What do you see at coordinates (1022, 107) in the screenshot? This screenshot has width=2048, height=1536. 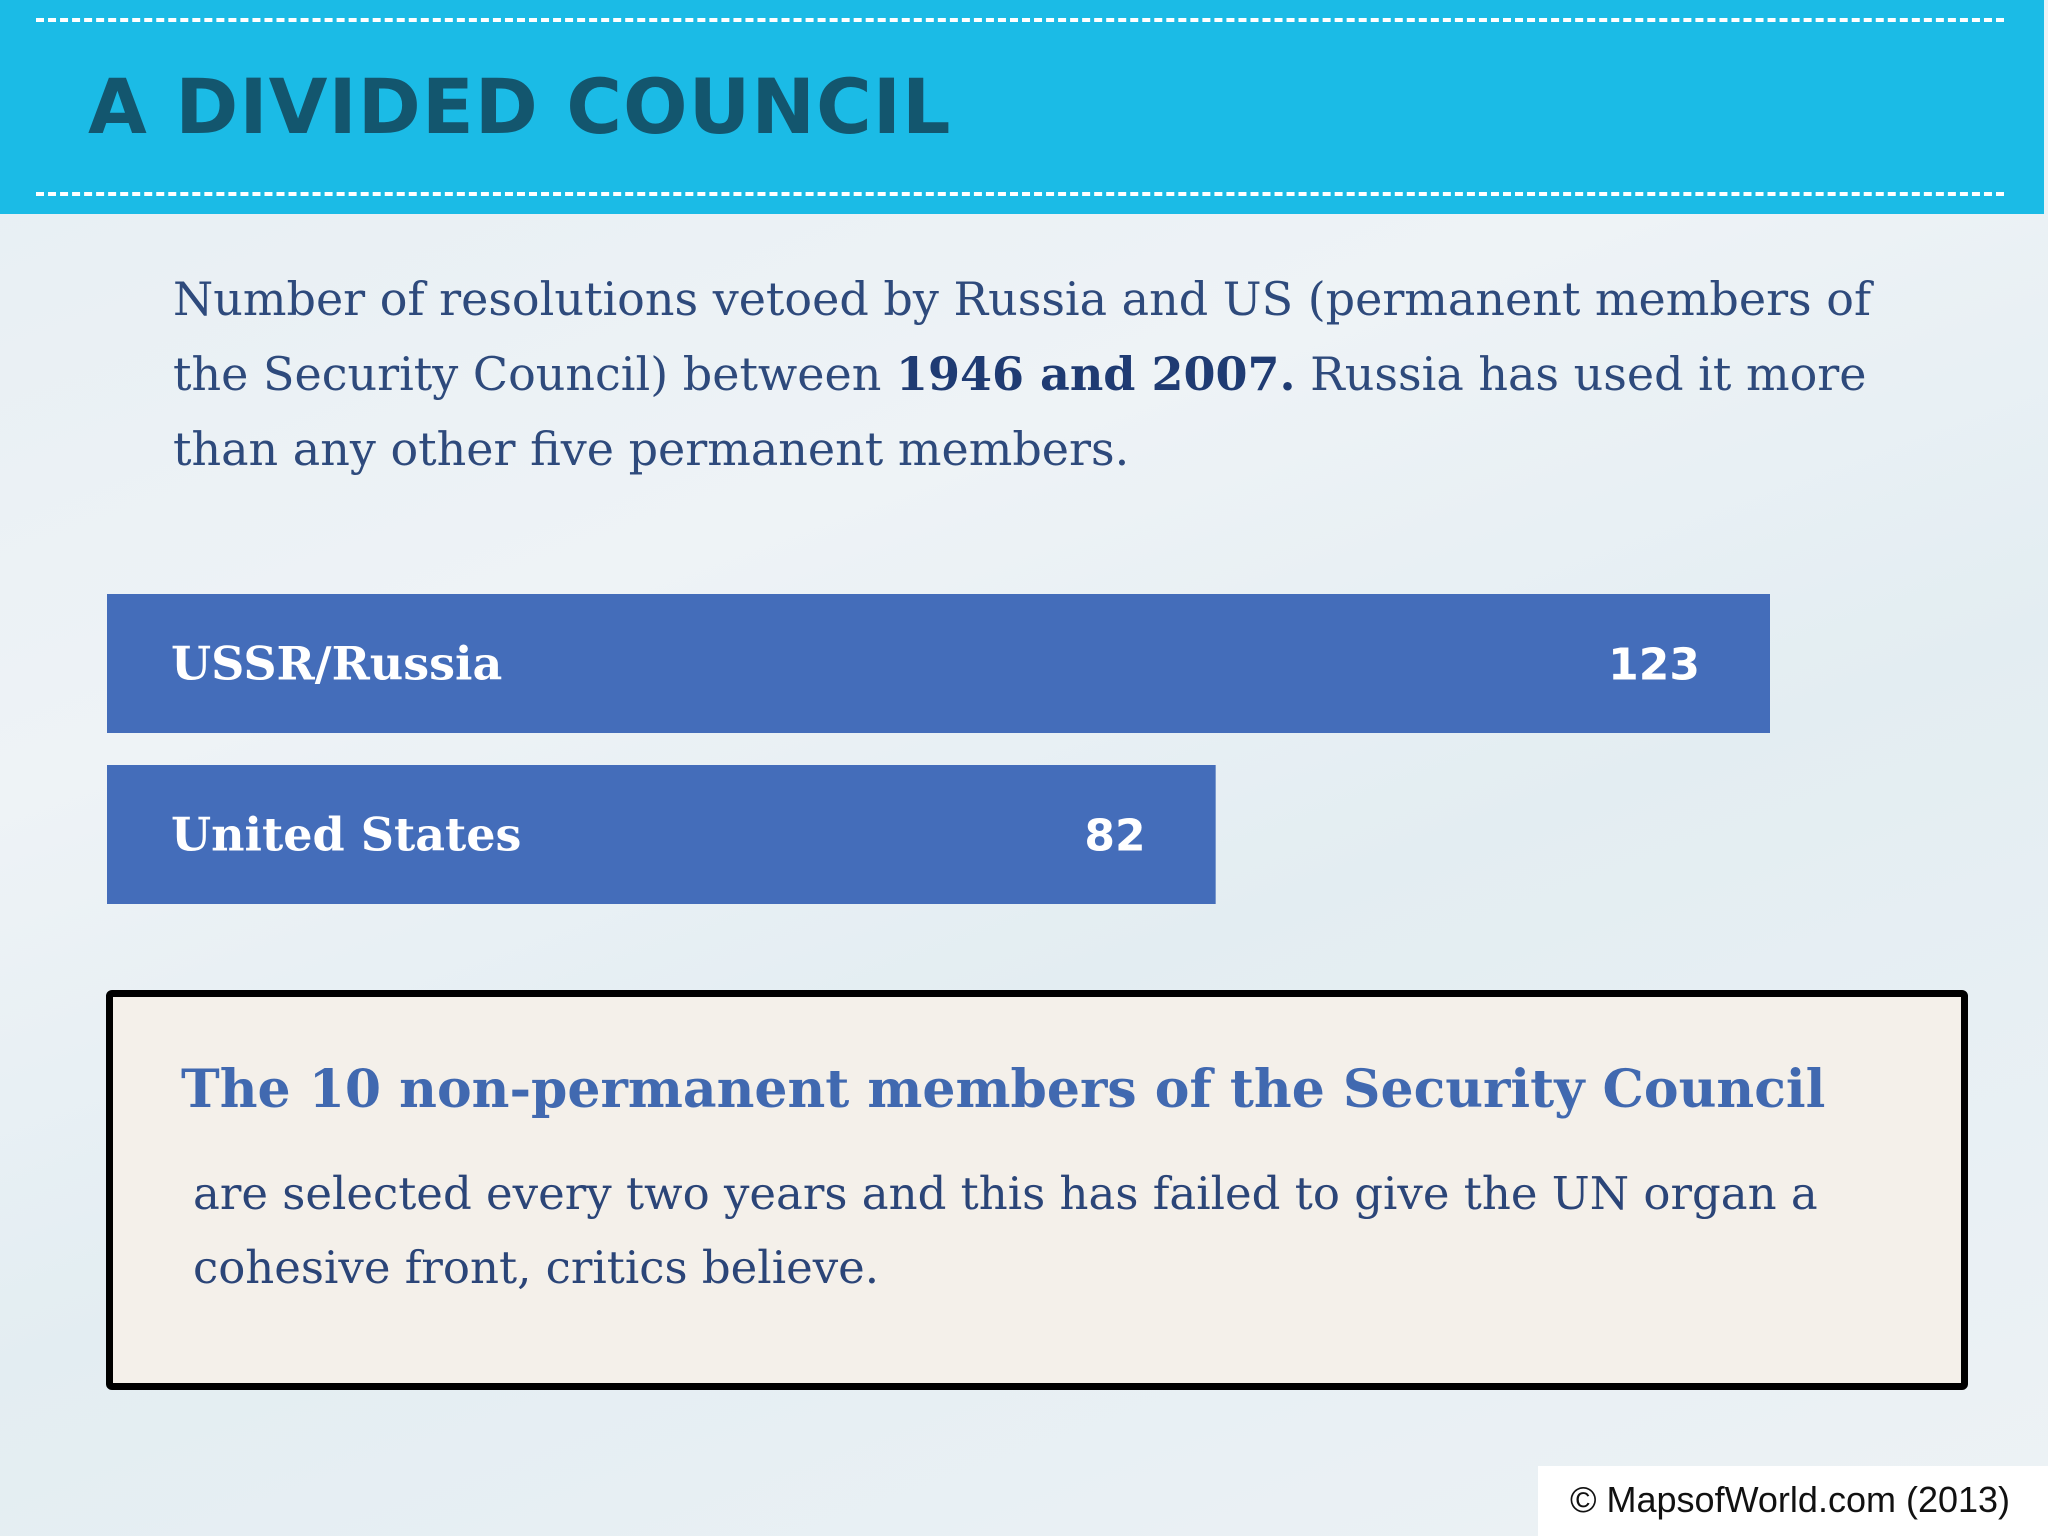 I see `header-banner: A DIVIDED COUNCIL` at bounding box center [1022, 107].